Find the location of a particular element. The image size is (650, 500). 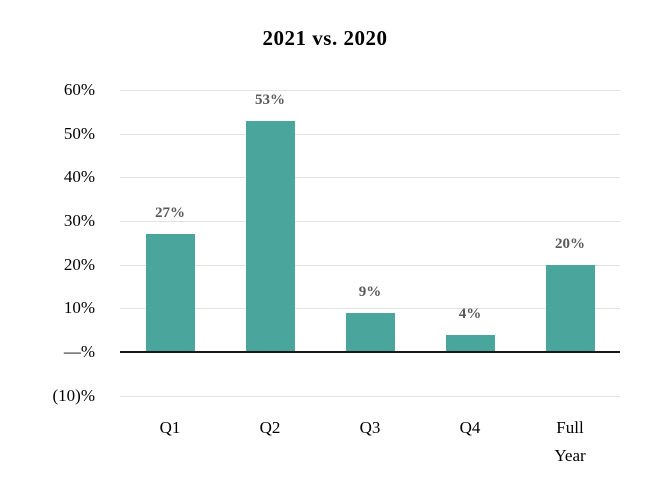

bar-value-label: 27% is located at coordinates (170, 213).